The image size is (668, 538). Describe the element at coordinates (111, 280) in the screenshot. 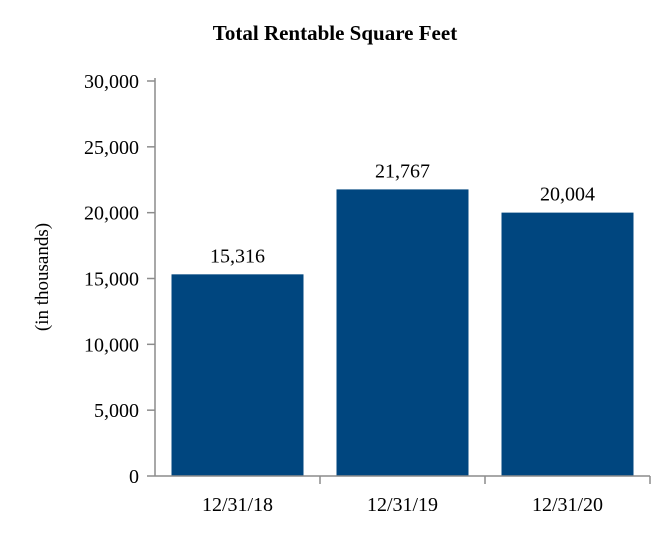

I see `y-tick-label: 15,000` at that location.